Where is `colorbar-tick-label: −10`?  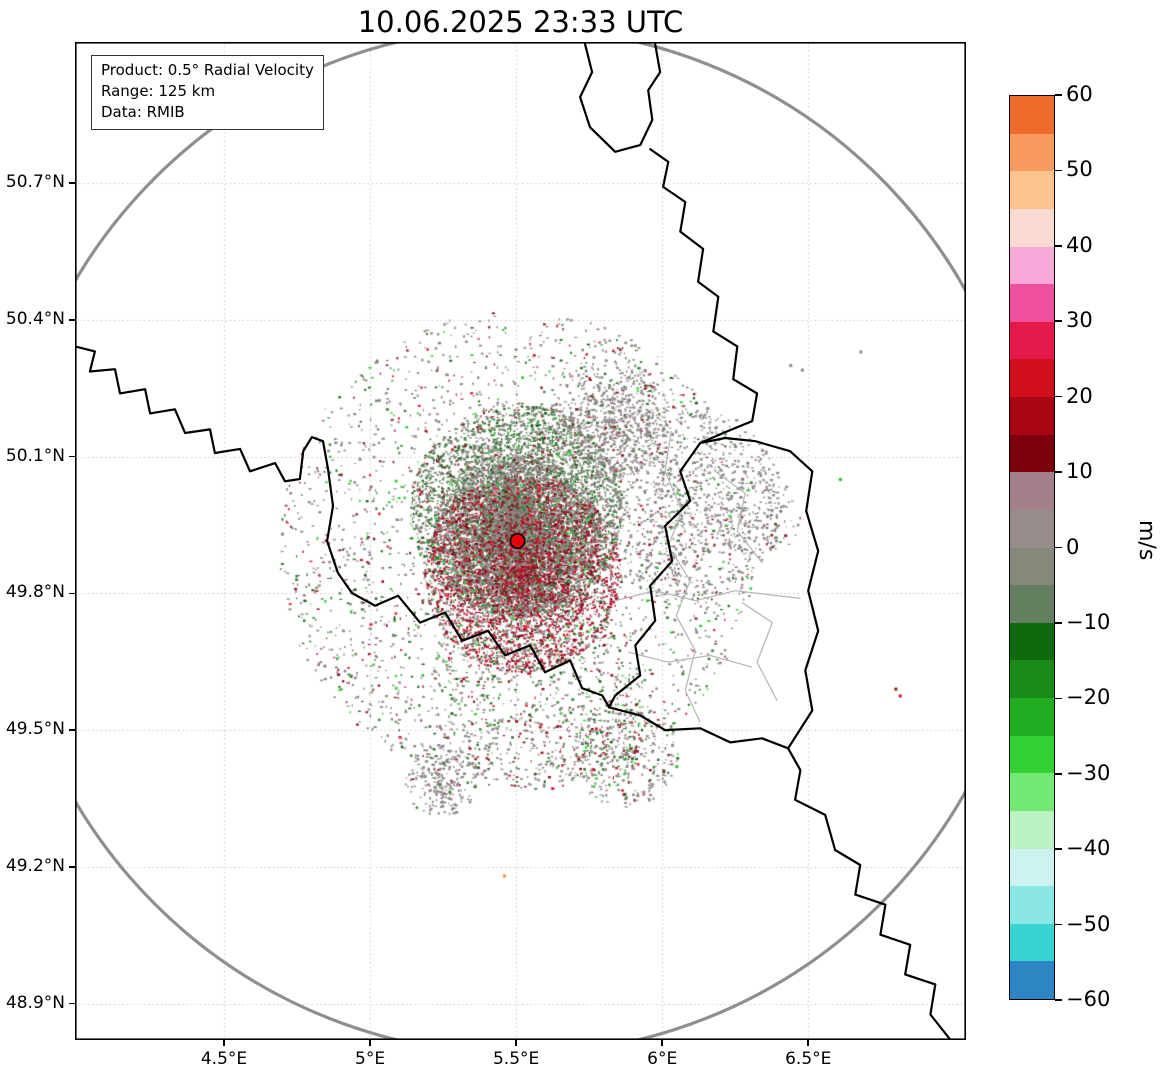
colorbar-tick-label: −10 is located at coordinates (1088, 621).